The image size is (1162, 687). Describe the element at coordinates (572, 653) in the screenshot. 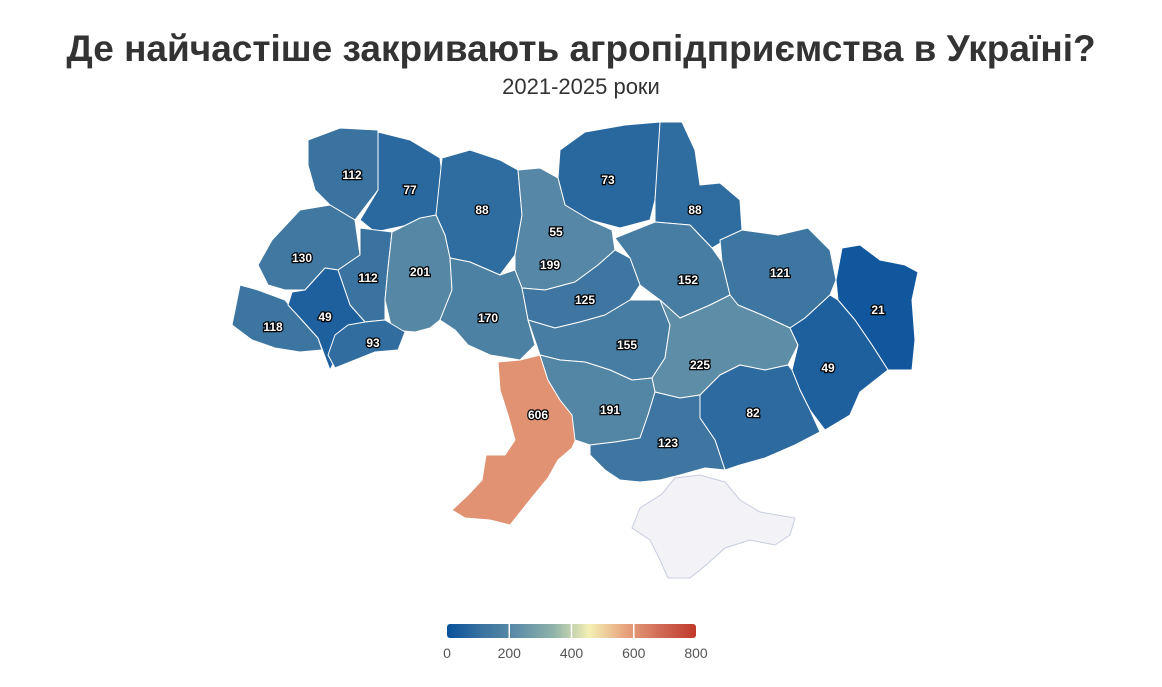

I see `legend-tick-label: 400` at that location.